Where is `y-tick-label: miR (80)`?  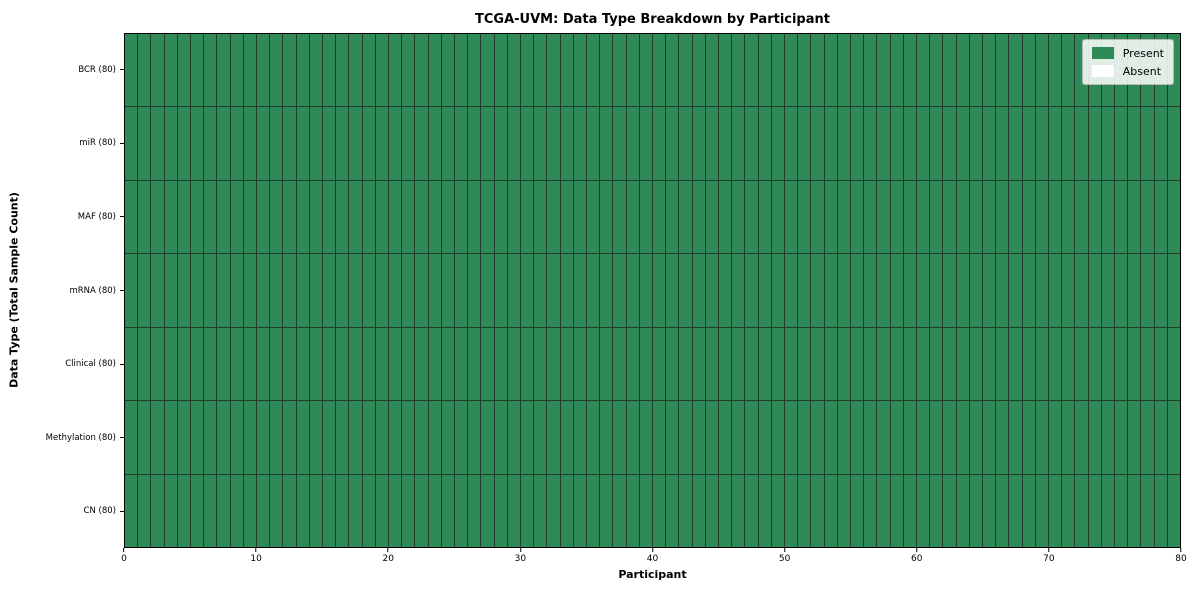 y-tick-label: miR (80) is located at coordinates (97, 143).